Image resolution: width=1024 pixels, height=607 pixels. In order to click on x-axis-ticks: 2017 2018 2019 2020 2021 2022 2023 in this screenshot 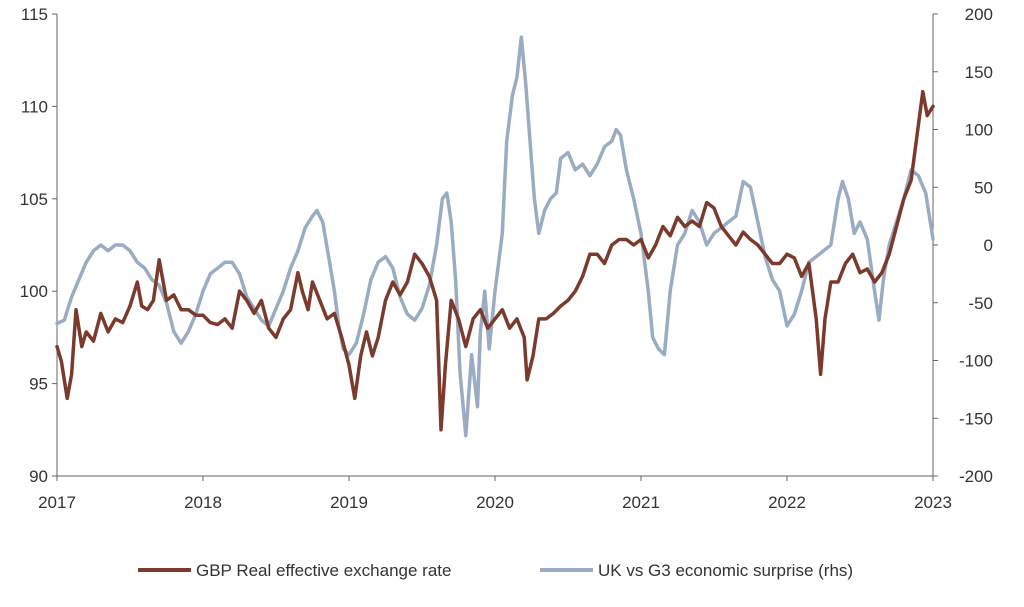, I will do `click(495, 494)`.